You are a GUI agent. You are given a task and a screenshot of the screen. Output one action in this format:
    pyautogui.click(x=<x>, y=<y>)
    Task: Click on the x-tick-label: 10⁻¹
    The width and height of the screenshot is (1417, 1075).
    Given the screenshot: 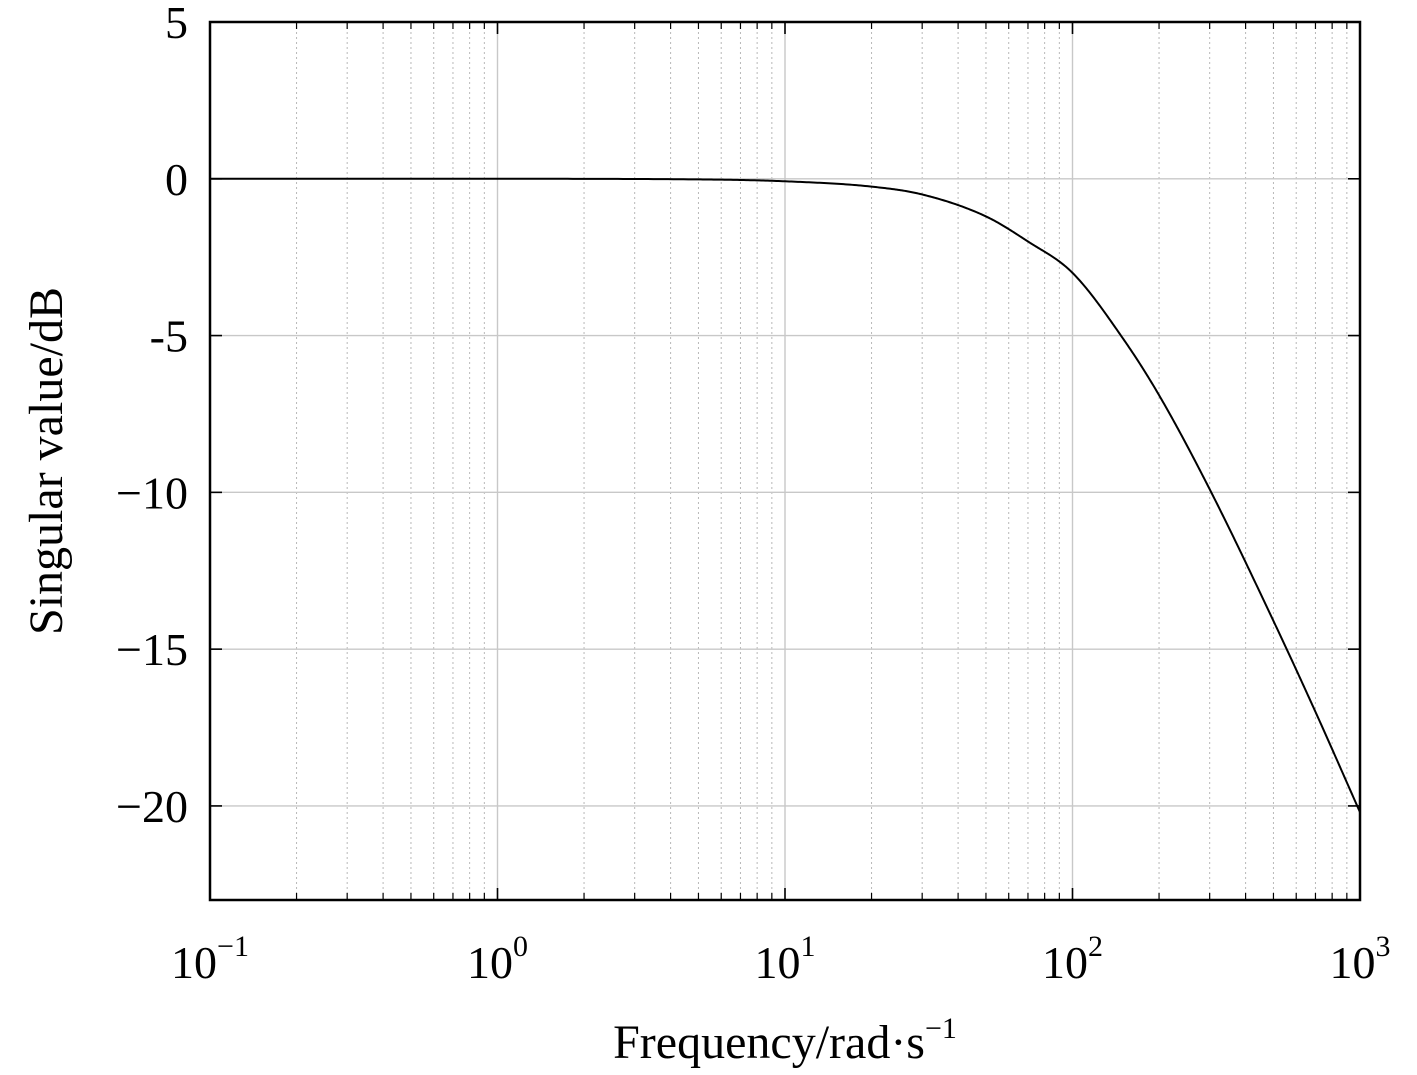 What is the action you would take?
    pyautogui.click(x=210, y=959)
    